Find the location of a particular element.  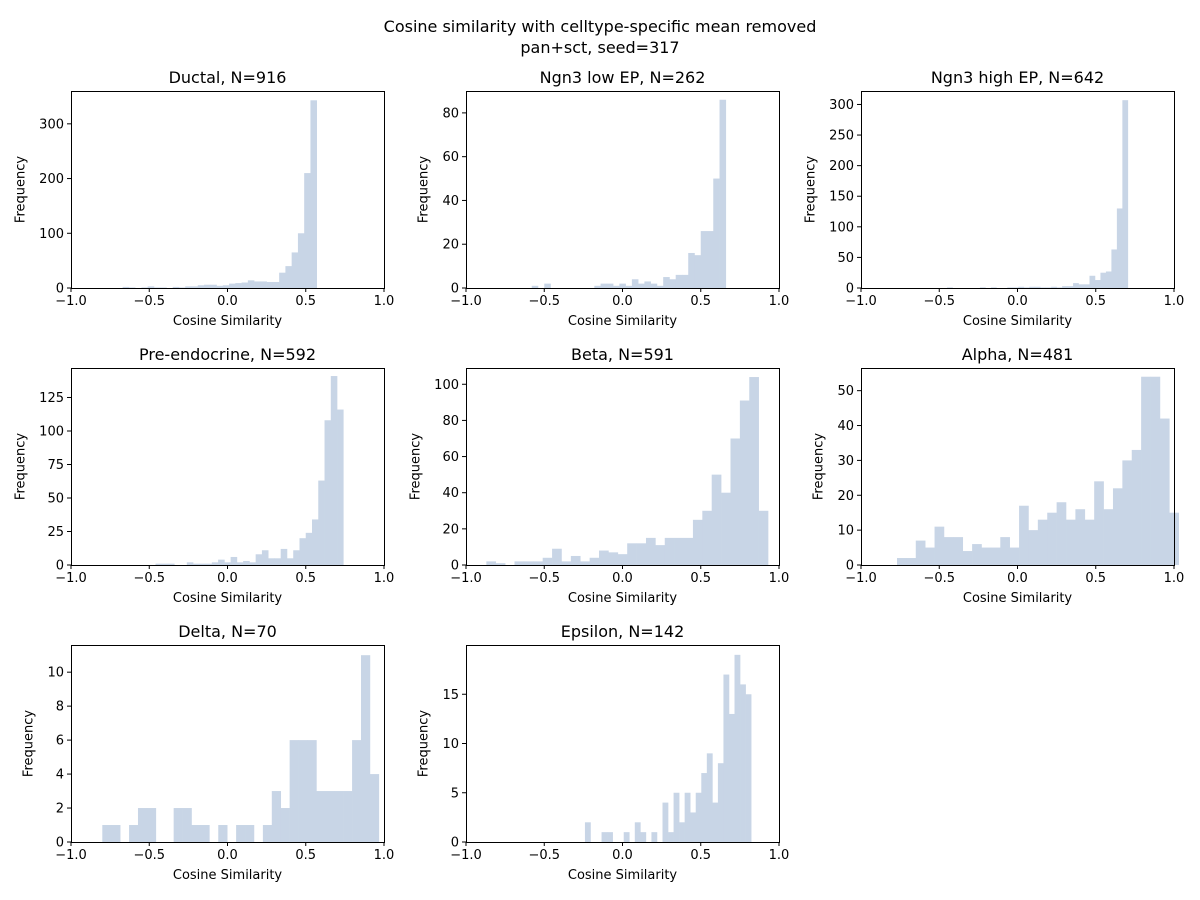

y-tick-label: 20 is located at coordinates (845, 496).